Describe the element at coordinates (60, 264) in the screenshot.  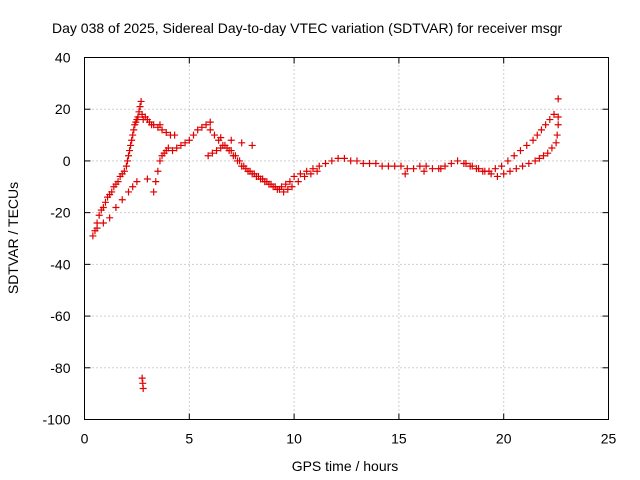
I see `y-tick-label: -40` at that location.